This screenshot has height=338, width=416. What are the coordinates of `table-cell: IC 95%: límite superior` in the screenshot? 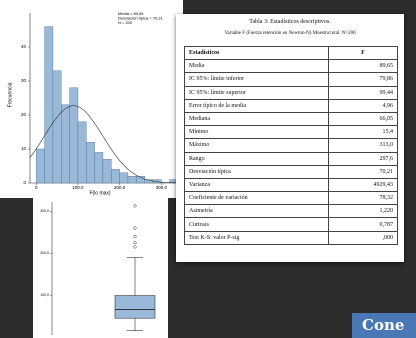 It's located at (256, 92).